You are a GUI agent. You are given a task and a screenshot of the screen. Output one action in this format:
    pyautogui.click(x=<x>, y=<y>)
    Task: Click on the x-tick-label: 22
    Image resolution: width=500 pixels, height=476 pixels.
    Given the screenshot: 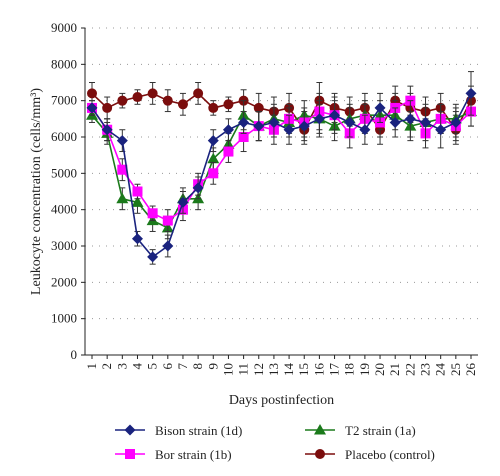 What is the action you would take?
    pyautogui.click(x=409, y=369)
    